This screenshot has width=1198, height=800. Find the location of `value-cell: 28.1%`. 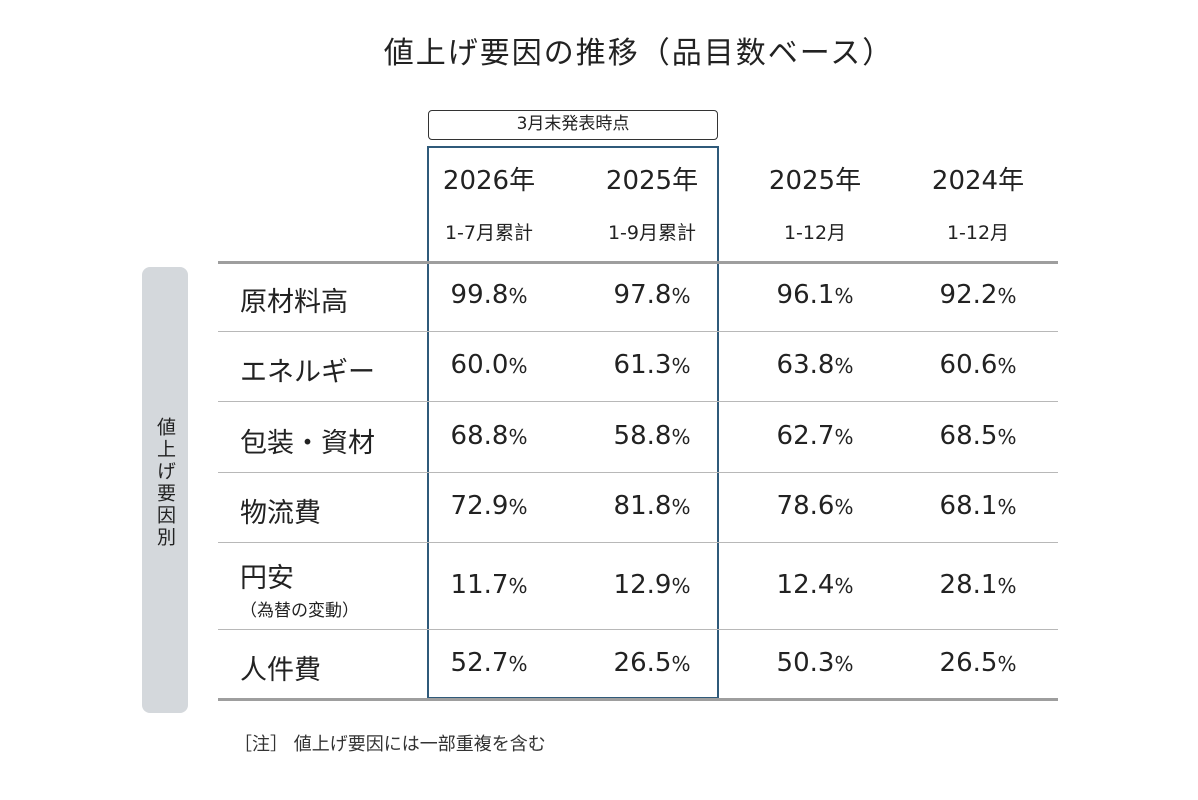

value-cell: 28.1% is located at coordinates (978, 585).